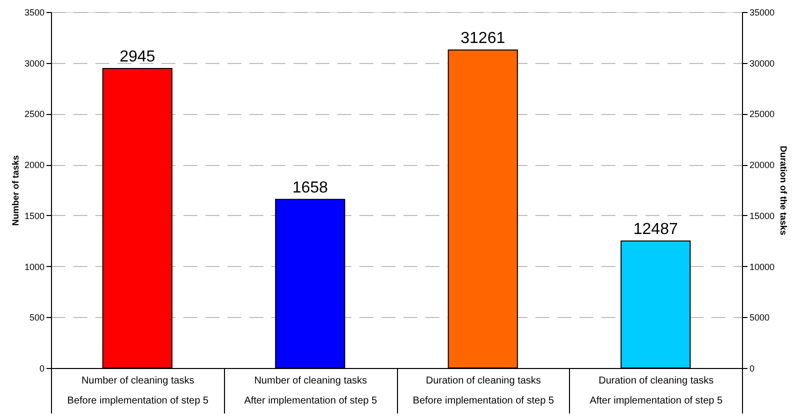 The height and width of the screenshot is (418, 798). Describe the element at coordinates (656, 391) in the screenshot. I see `x-tick-label: Duration of cleaning tasks After implementation of step 5` at that location.